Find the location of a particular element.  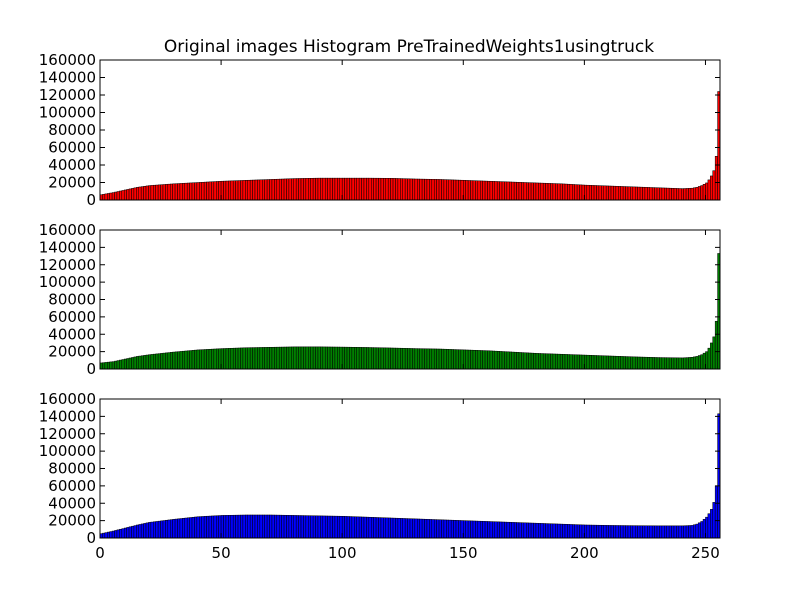

y-tick-label: 140000 is located at coordinates (67, 78).